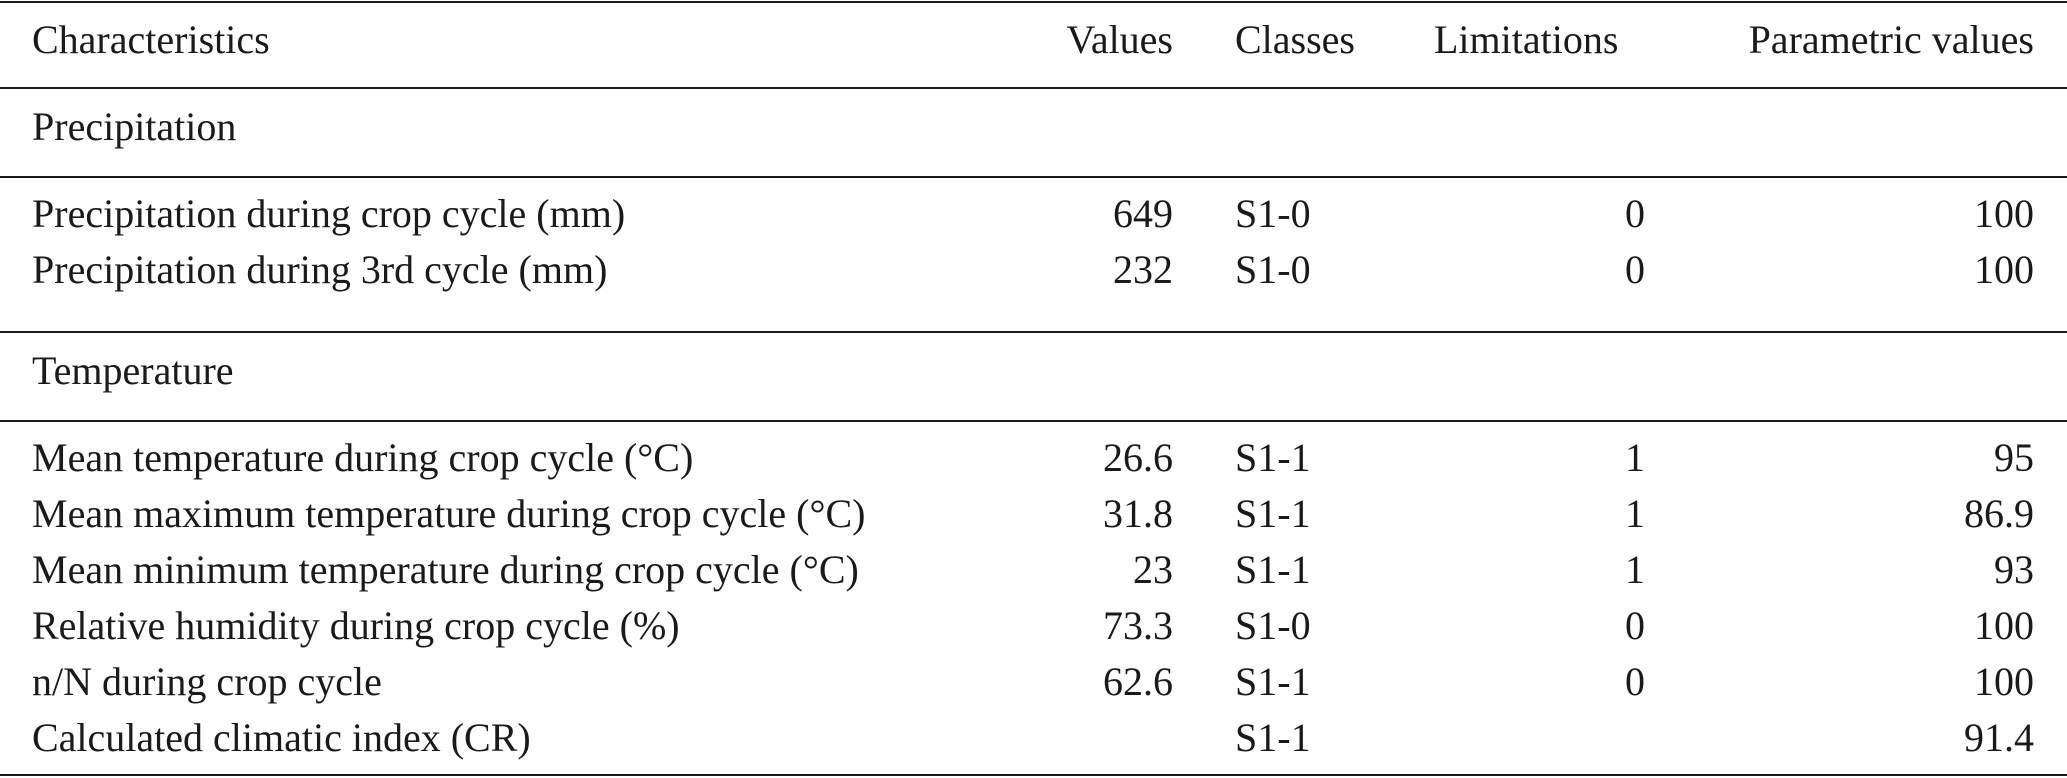 This screenshot has width=2067, height=778. I want to click on cell: 62.6, so click(1138, 681).